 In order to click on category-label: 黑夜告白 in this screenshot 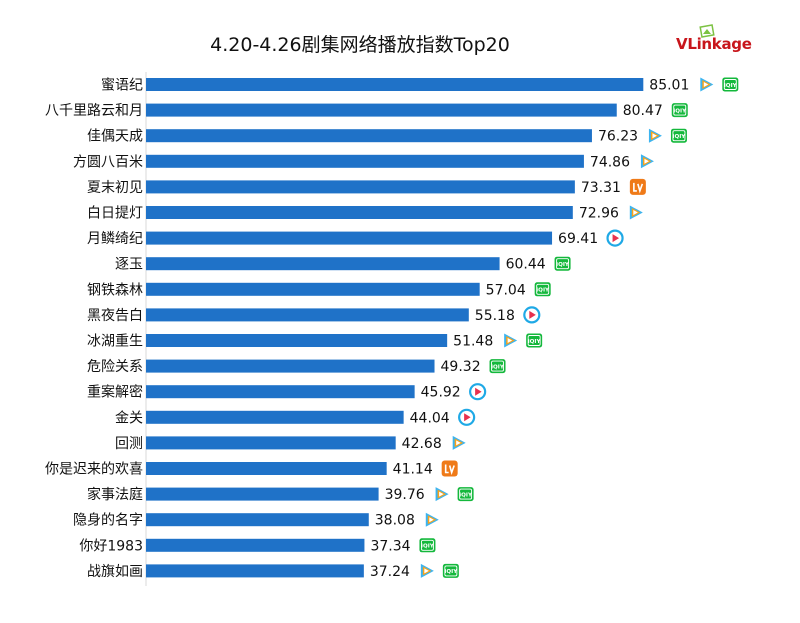, I will do `click(115, 316)`.